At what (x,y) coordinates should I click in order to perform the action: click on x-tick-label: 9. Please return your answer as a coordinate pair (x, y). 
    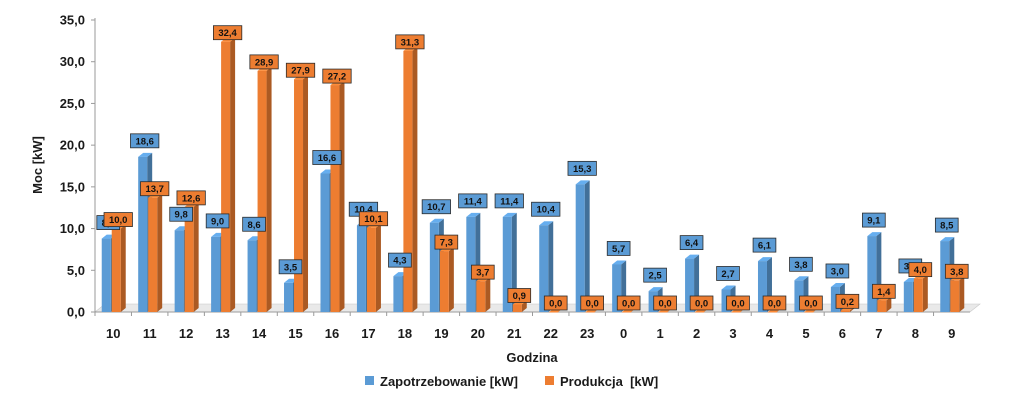
    Looking at the image, I should click on (951, 333).